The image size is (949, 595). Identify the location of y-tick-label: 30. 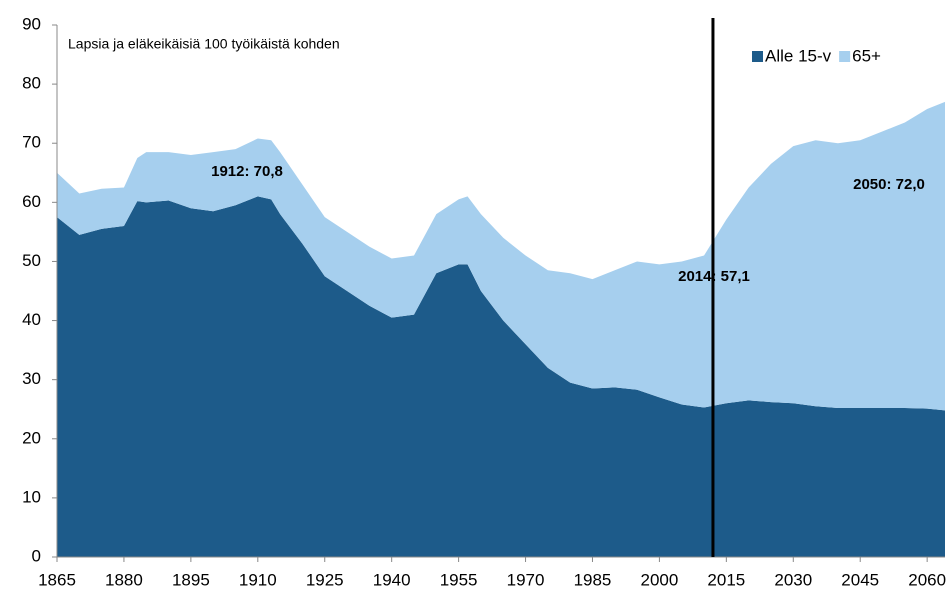
(31, 378).